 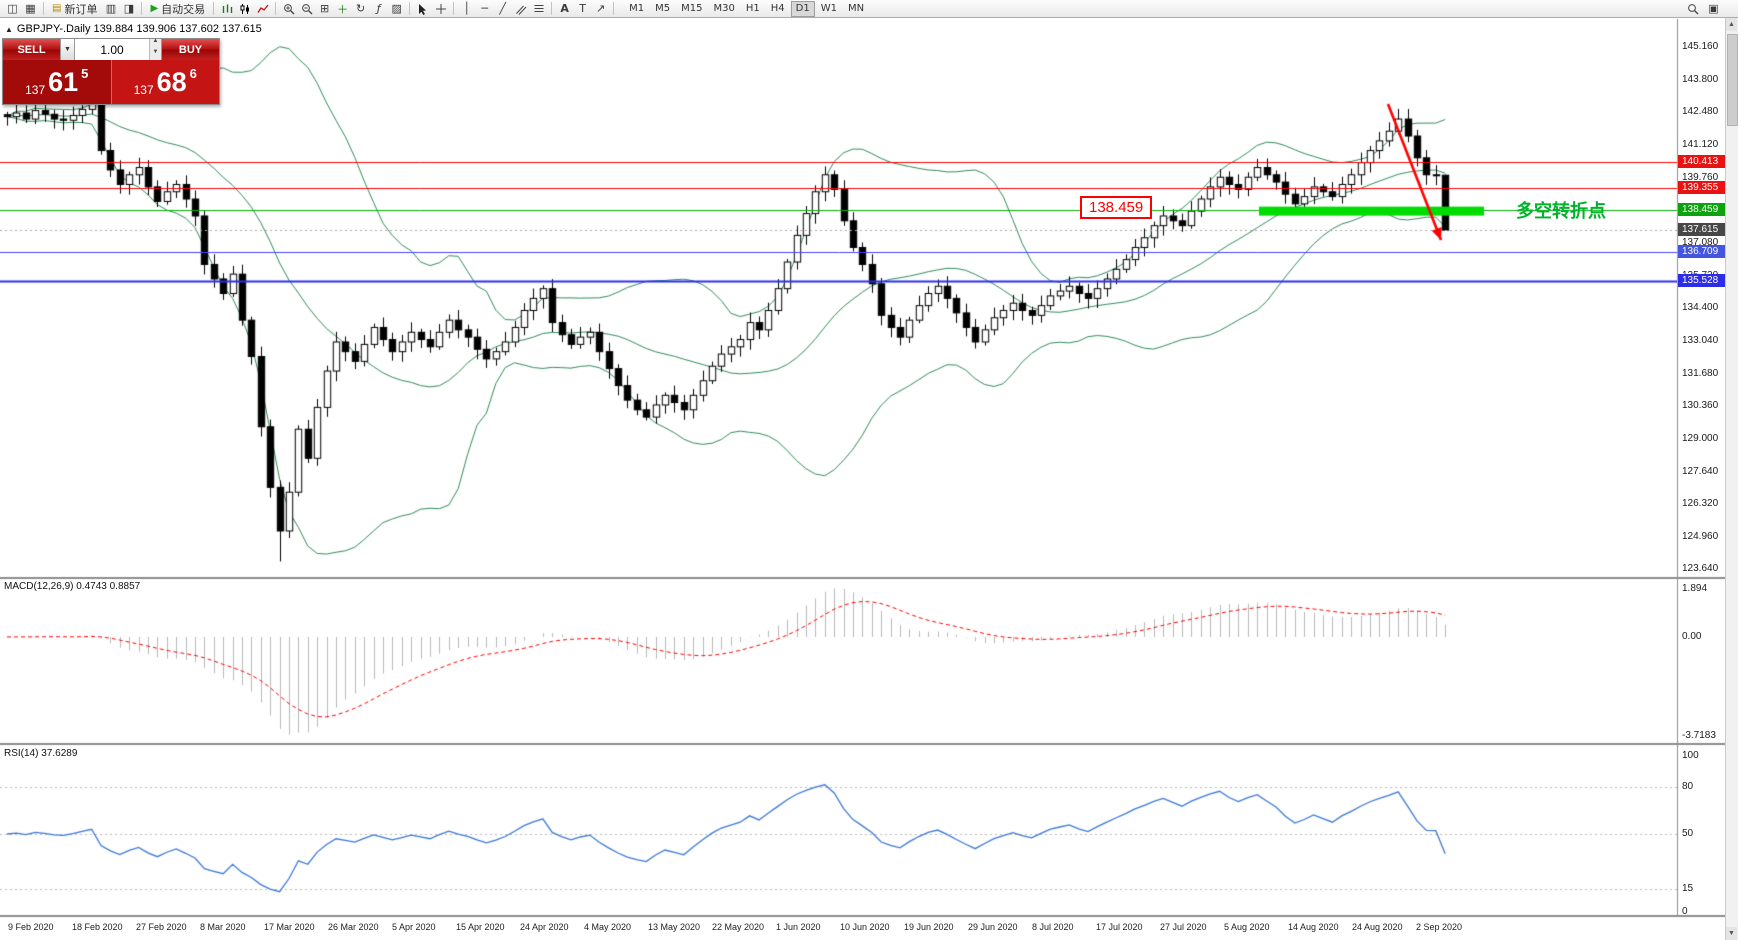 I want to click on autotrading-button: ▶ 自动交易, so click(x=177, y=8).